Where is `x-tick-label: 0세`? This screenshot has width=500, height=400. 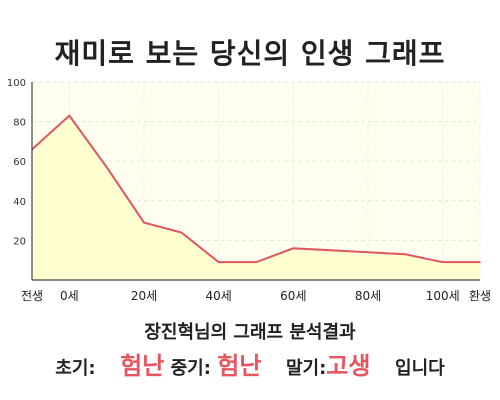 x-tick-label: 0세 is located at coordinates (69, 296).